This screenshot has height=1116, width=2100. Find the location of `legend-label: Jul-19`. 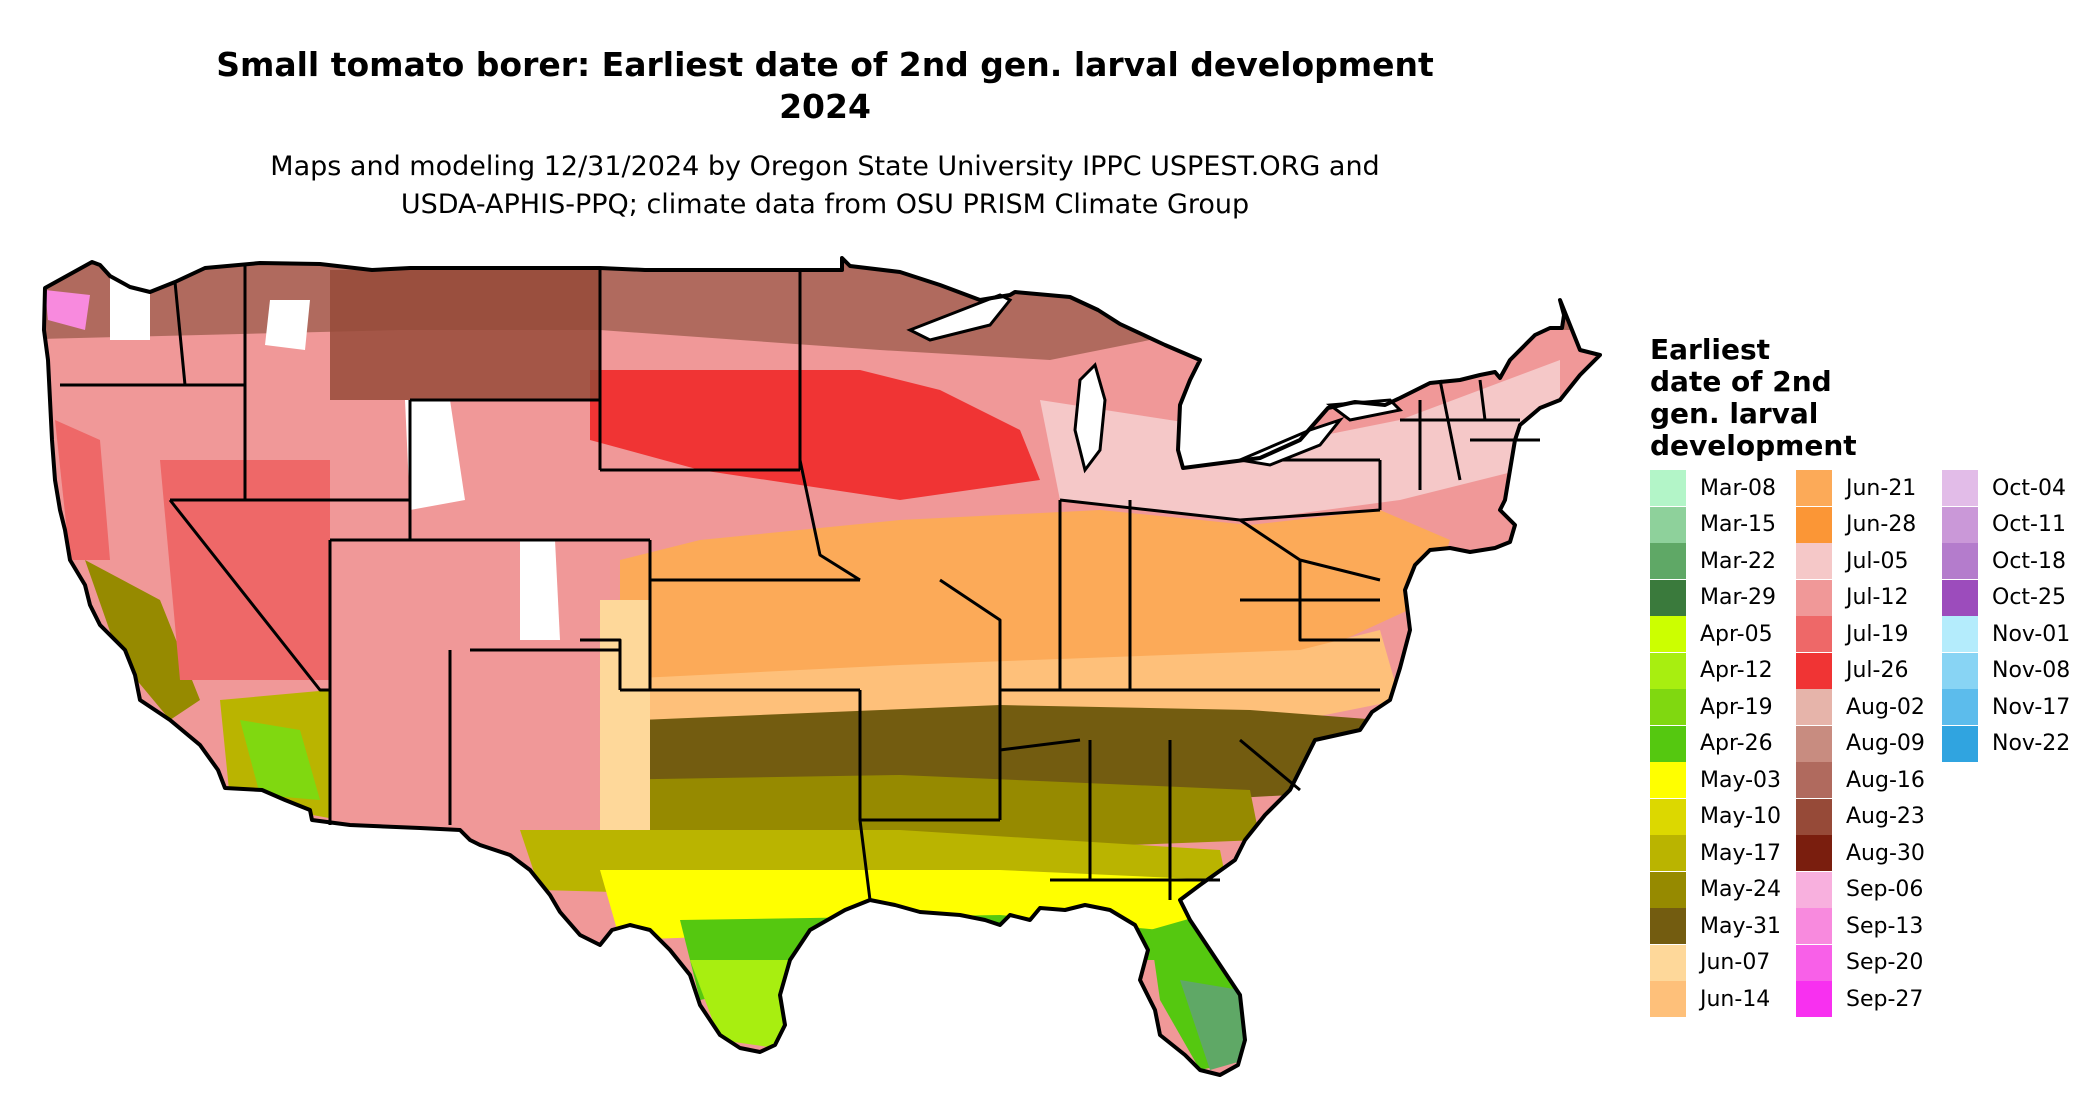

legend-label: Jul-19 is located at coordinates (1877, 634).